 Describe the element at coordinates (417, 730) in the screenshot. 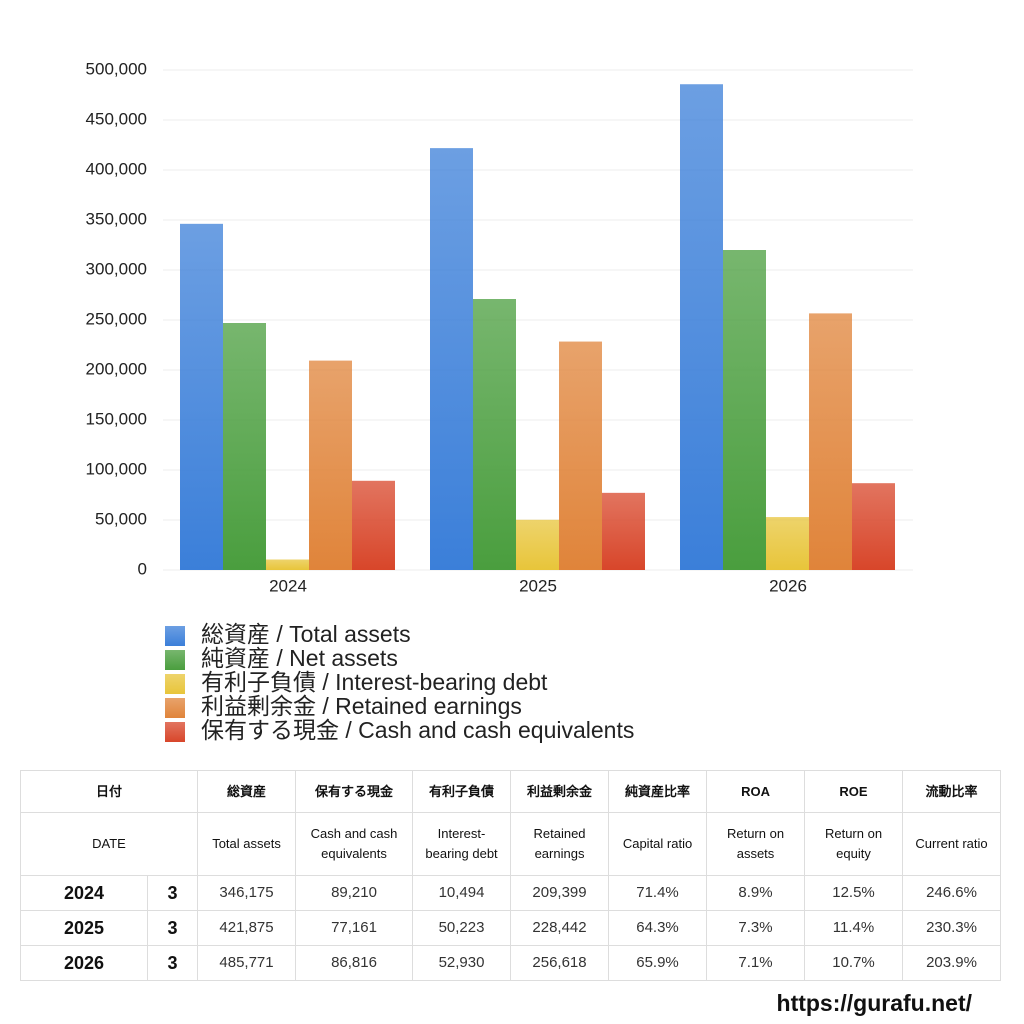

I see `legend-label: 保有する現金 / Cash and cash equivalents` at that location.